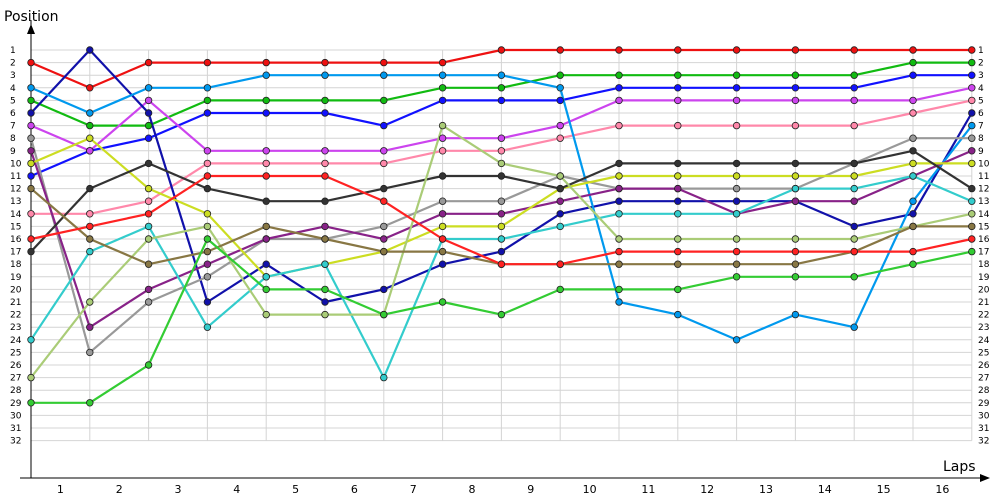 This screenshot has height=500, width=1000. What do you see at coordinates (983, 353) in the screenshot?
I see `y-tick-label-right: 25` at bounding box center [983, 353].